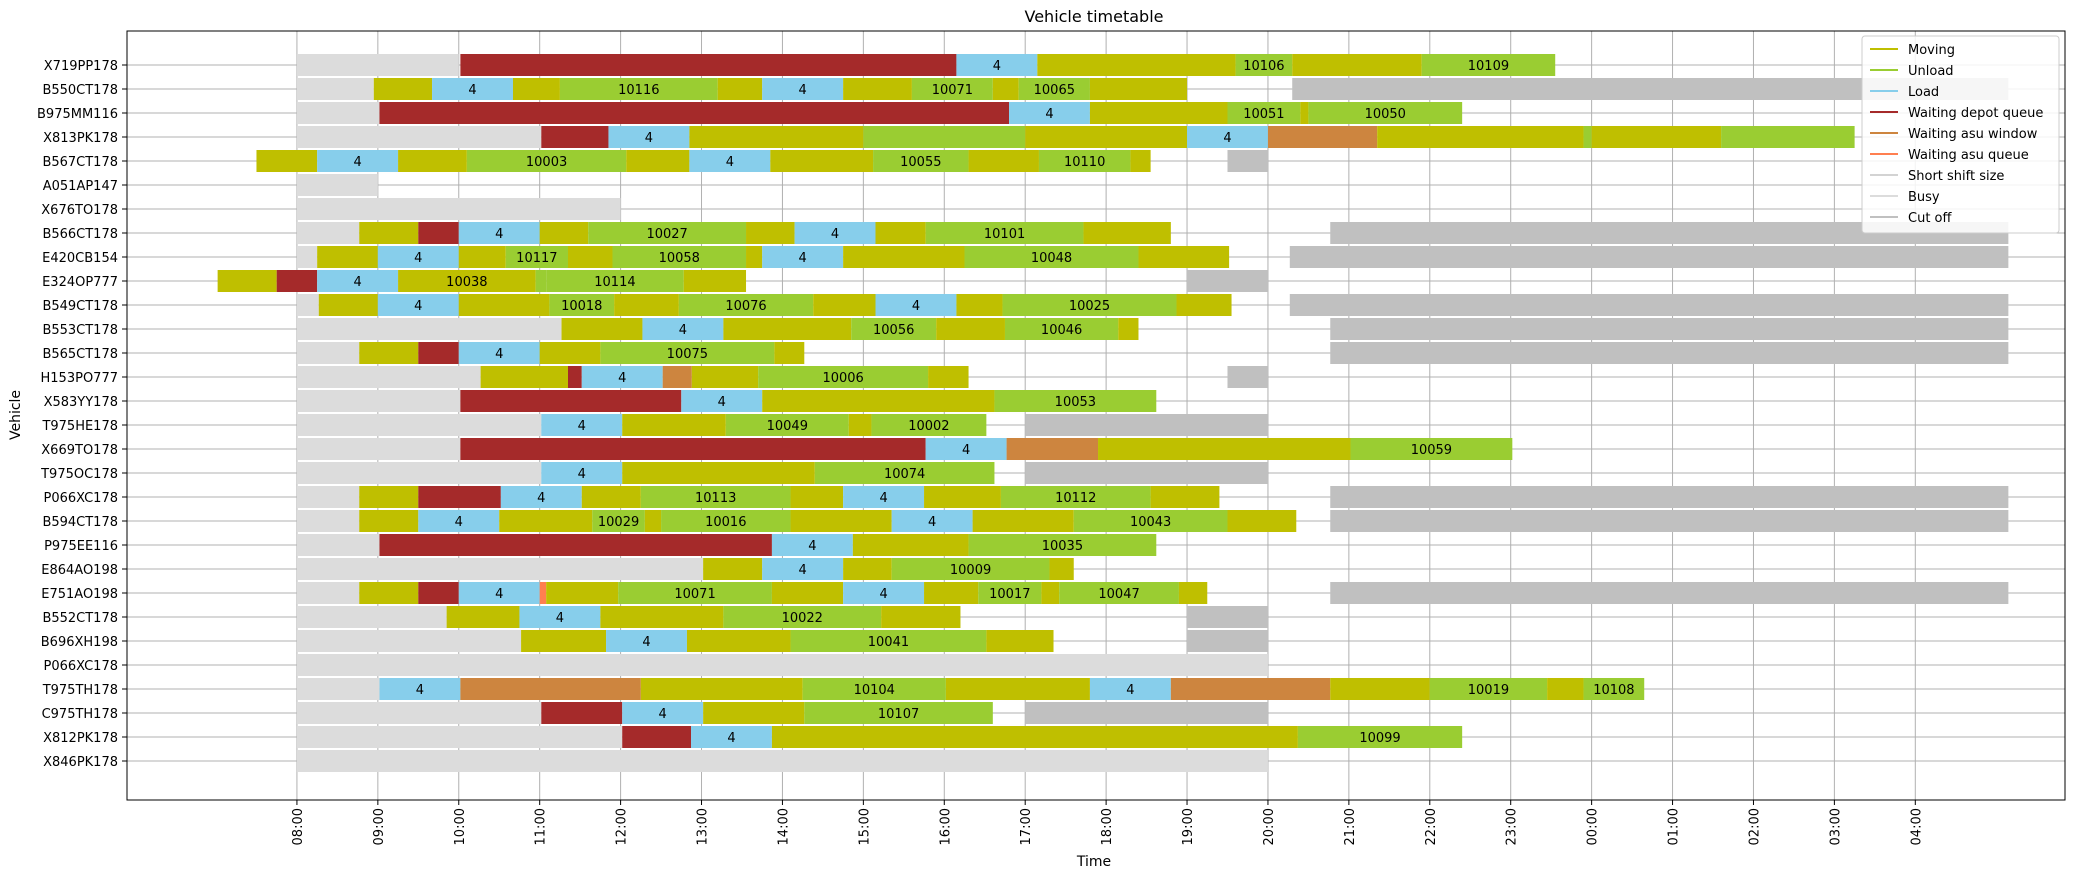 The image size is (2073, 879). I want to click on legend-entry-busy: Busy, so click(1924, 197).